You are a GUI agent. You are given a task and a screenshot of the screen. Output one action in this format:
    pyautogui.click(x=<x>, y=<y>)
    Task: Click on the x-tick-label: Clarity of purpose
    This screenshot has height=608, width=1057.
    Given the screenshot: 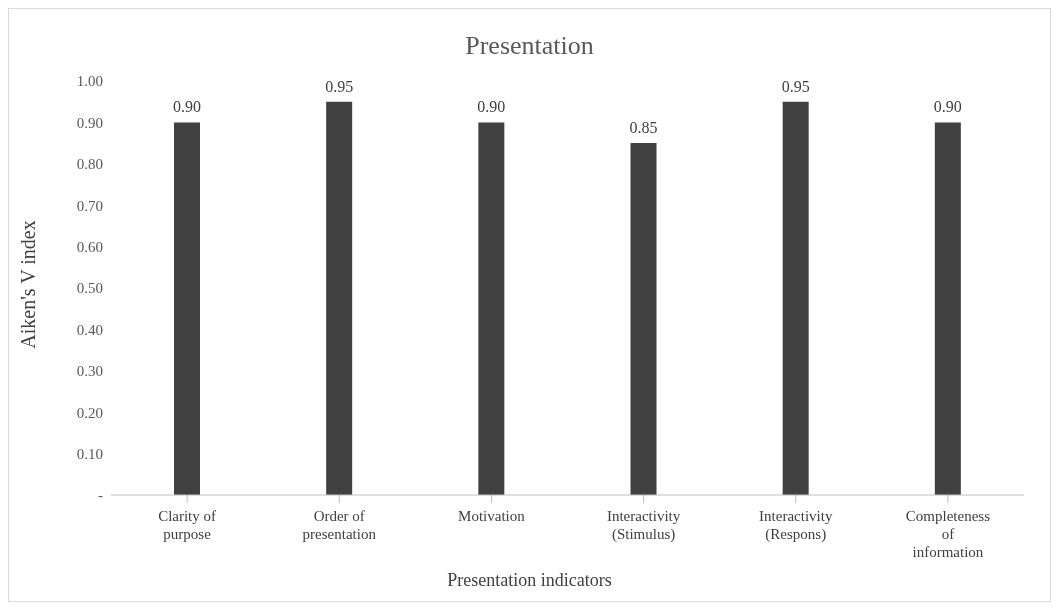 What is the action you would take?
    pyautogui.click(x=187, y=525)
    